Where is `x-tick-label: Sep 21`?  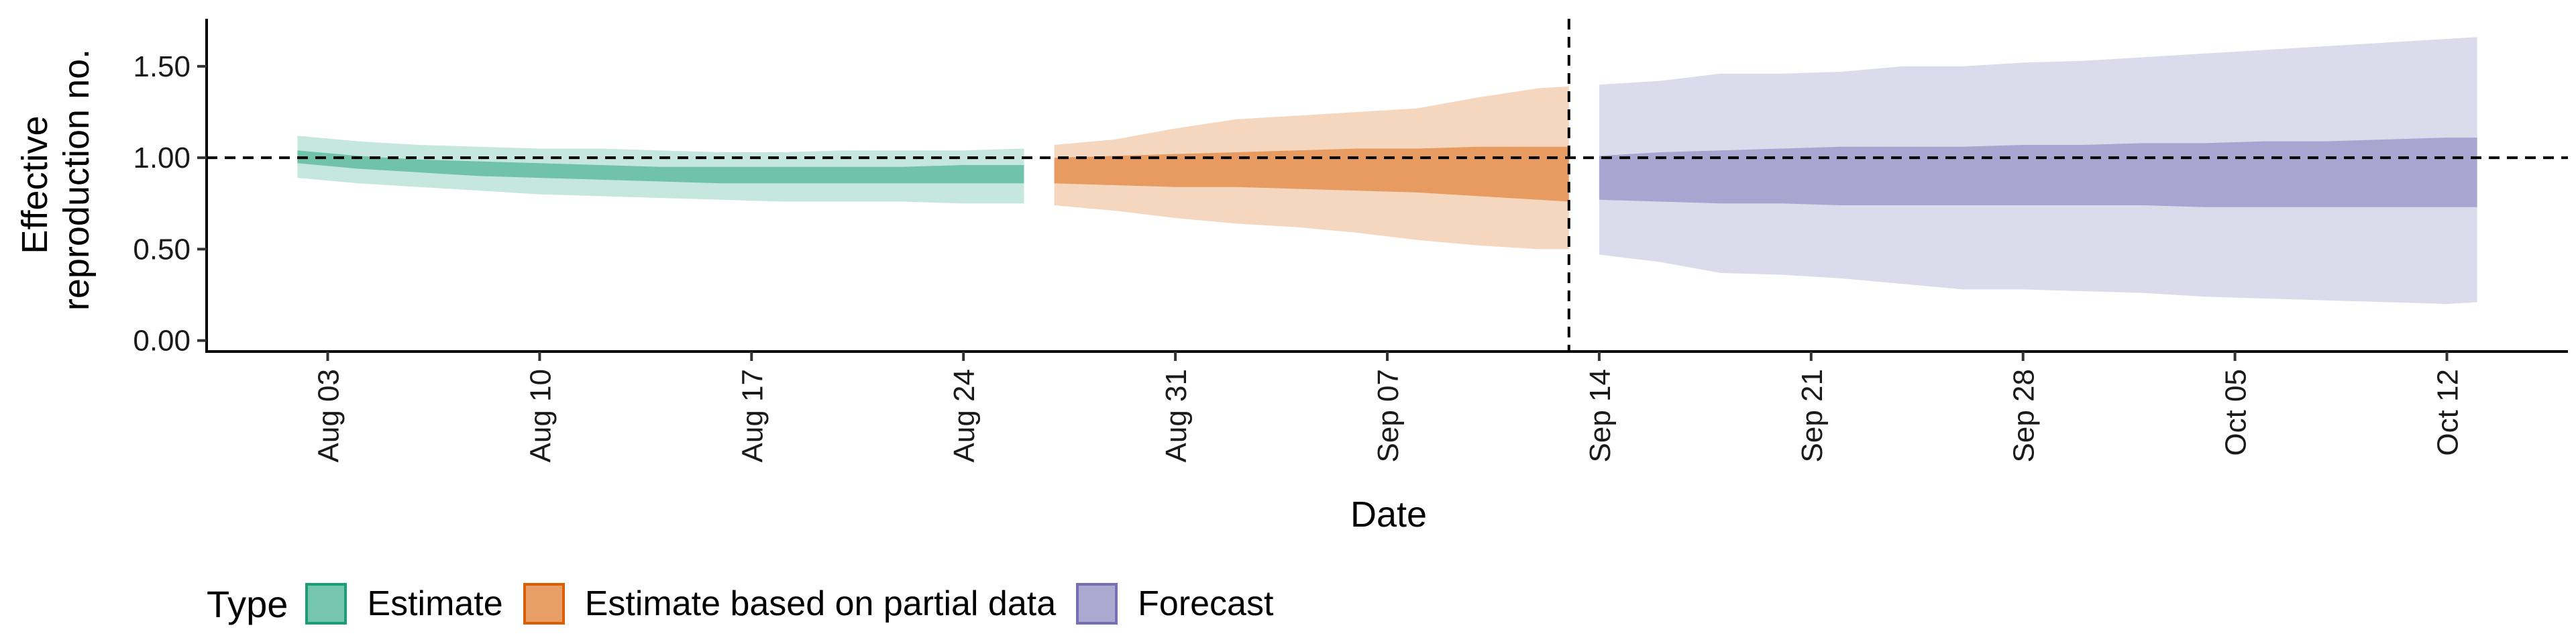 x-tick-label: Sep 21 is located at coordinates (1812, 415).